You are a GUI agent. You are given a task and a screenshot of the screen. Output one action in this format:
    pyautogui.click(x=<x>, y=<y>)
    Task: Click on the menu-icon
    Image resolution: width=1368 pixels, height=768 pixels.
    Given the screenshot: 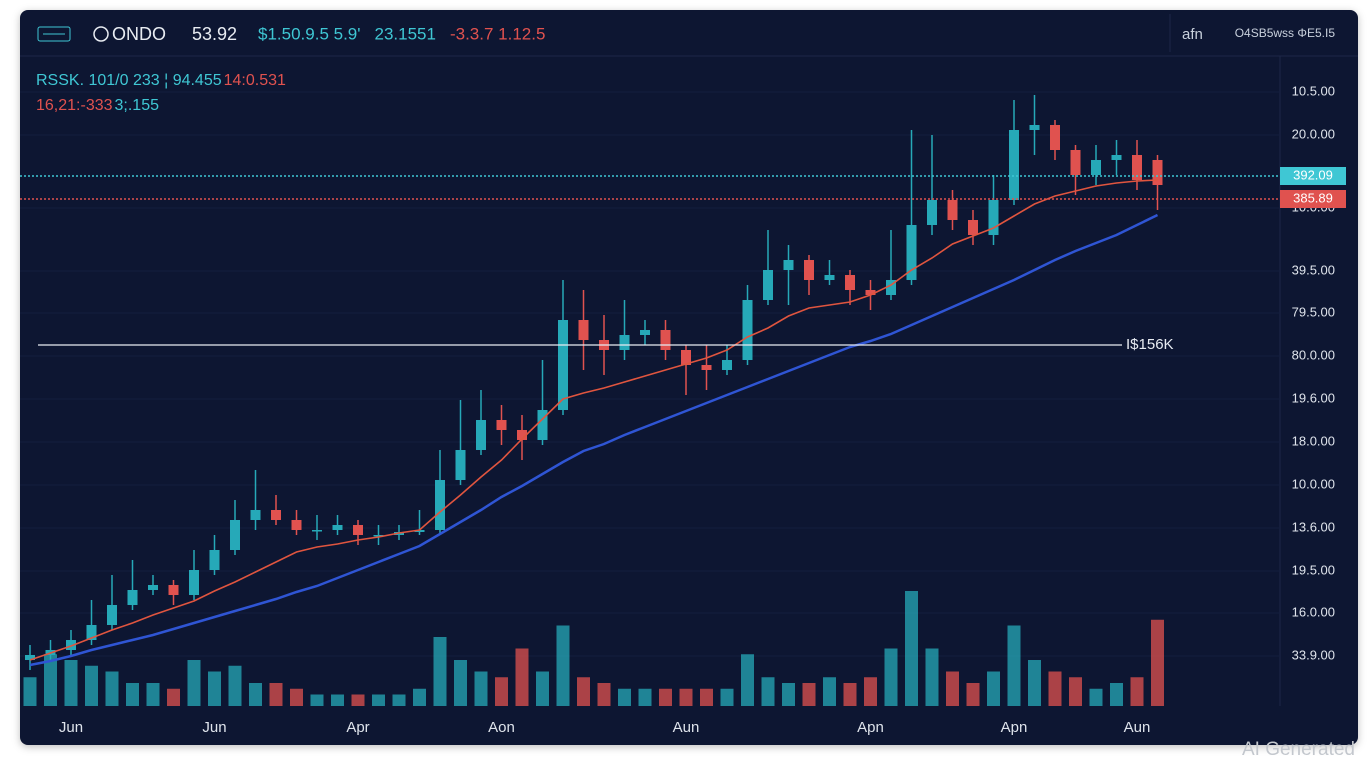 What is the action you would take?
    pyautogui.click(x=54, y=34)
    